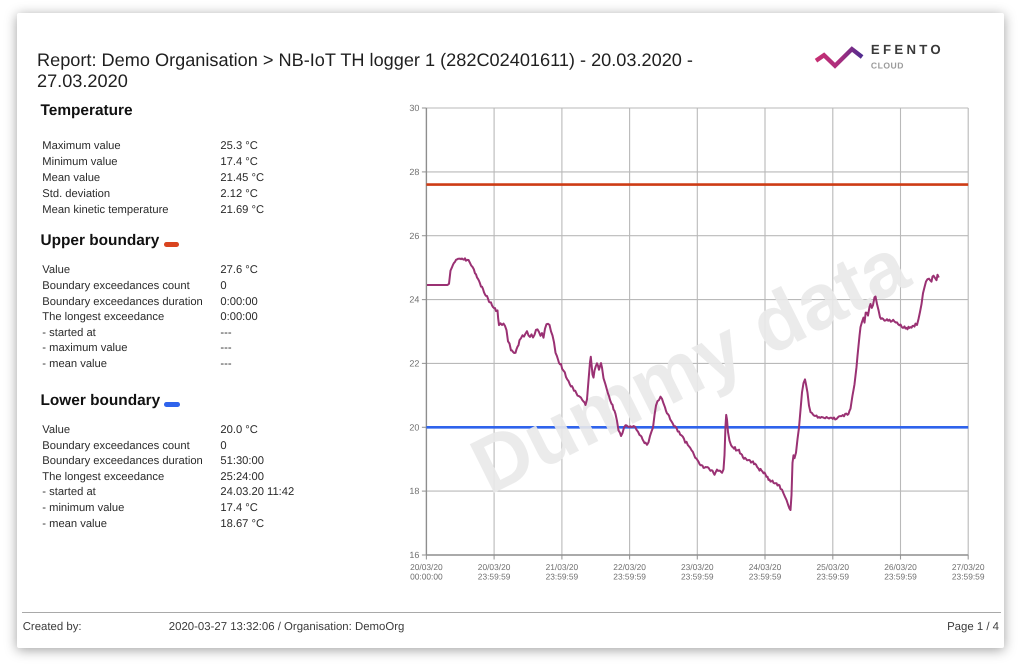 This screenshot has height=664, width=1024. What do you see at coordinates (414, 427) in the screenshot?
I see `svg-text: 20` at bounding box center [414, 427].